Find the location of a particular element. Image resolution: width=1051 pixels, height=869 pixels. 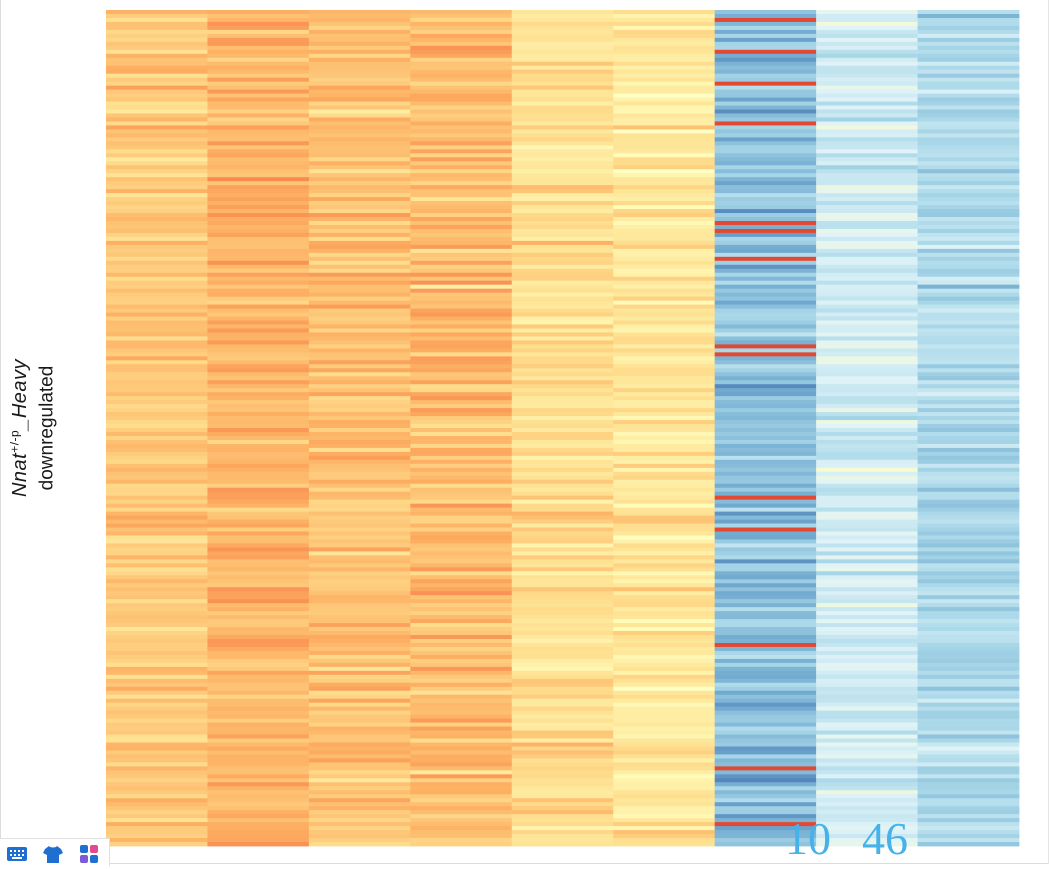

keyboard-icon is located at coordinates (17, 854).